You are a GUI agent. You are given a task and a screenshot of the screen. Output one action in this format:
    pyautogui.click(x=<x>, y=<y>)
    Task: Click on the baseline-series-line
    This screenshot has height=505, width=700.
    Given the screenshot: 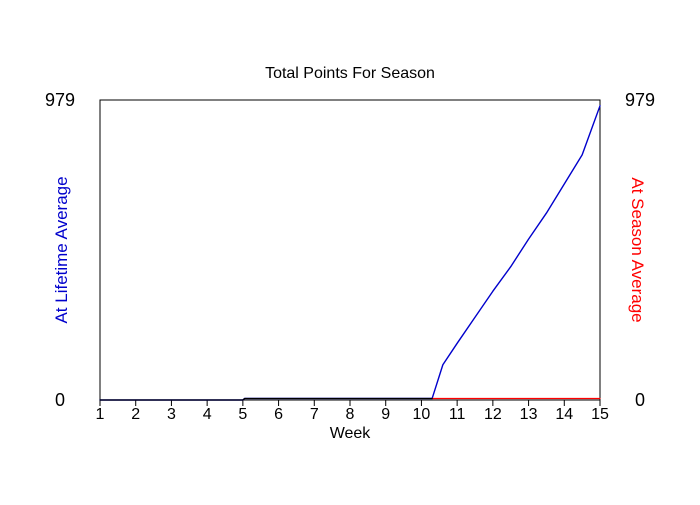 What is the action you would take?
    pyautogui.click(x=266, y=399)
    